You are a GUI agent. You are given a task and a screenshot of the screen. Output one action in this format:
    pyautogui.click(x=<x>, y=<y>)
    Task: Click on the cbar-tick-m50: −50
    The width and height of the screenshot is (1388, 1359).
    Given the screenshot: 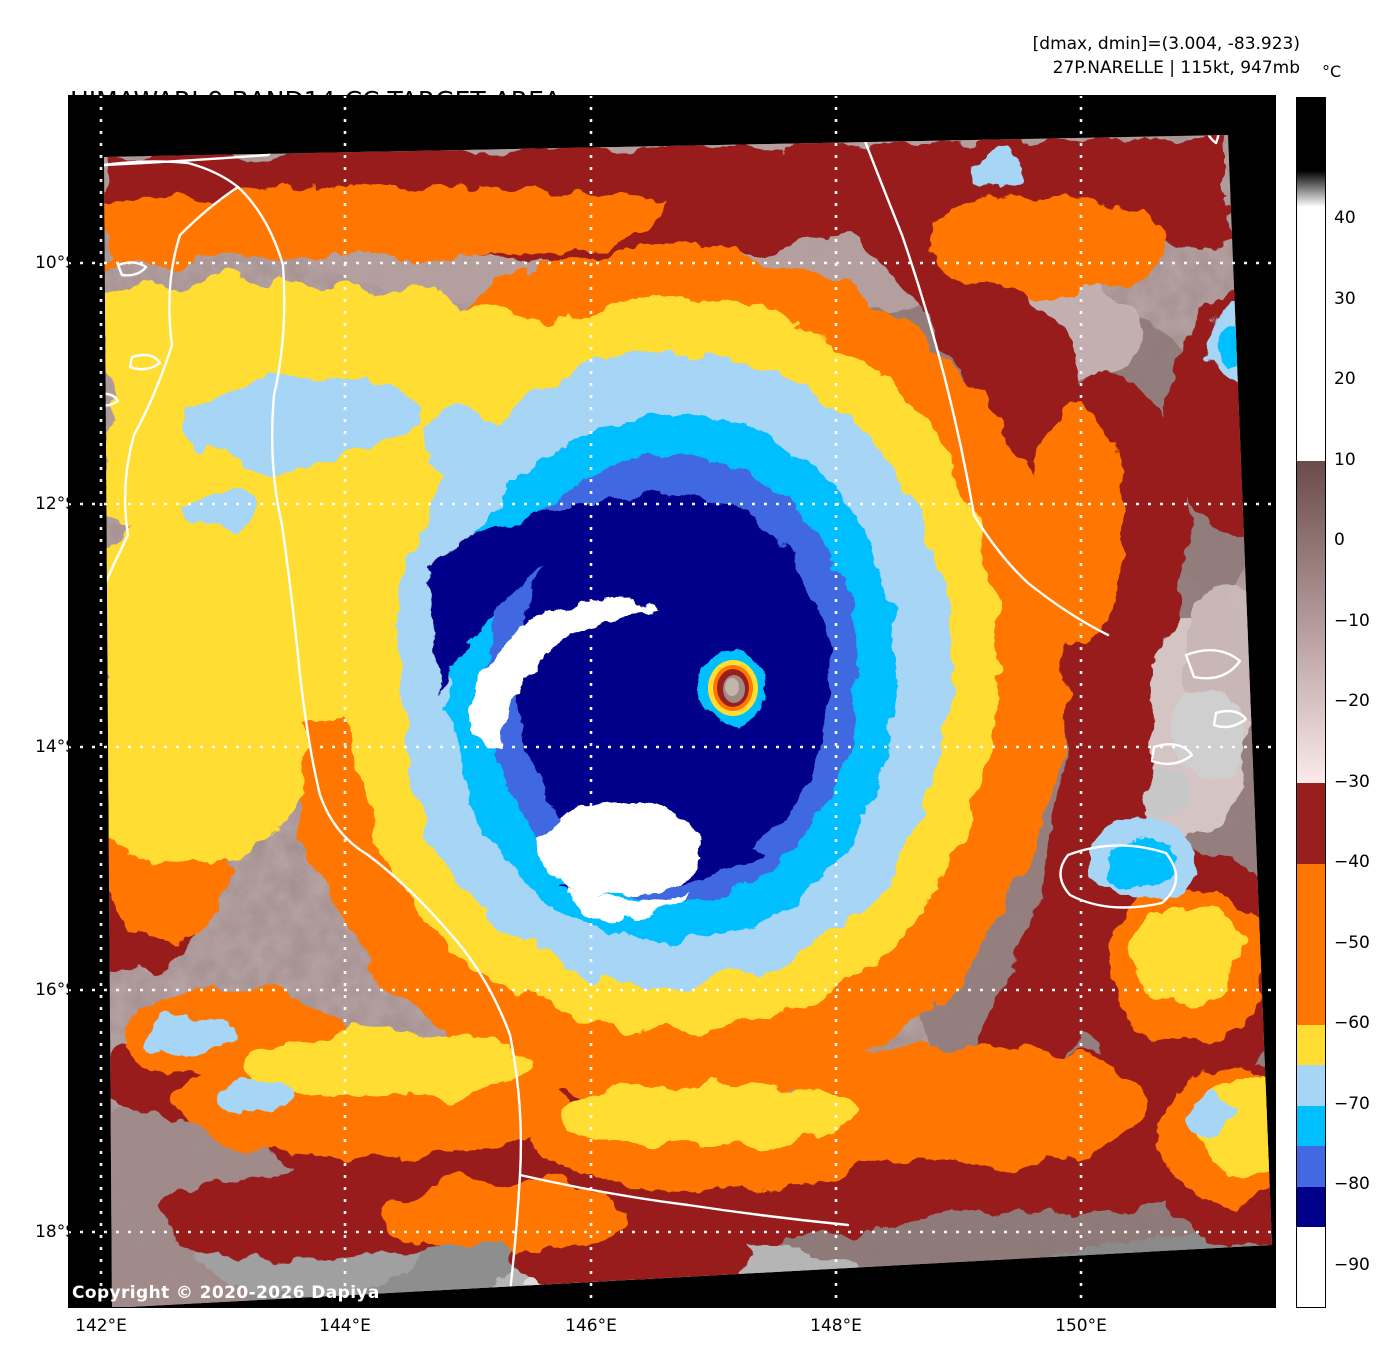 What is the action you would take?
    pyautogui.click(x=1352, y=943)
    